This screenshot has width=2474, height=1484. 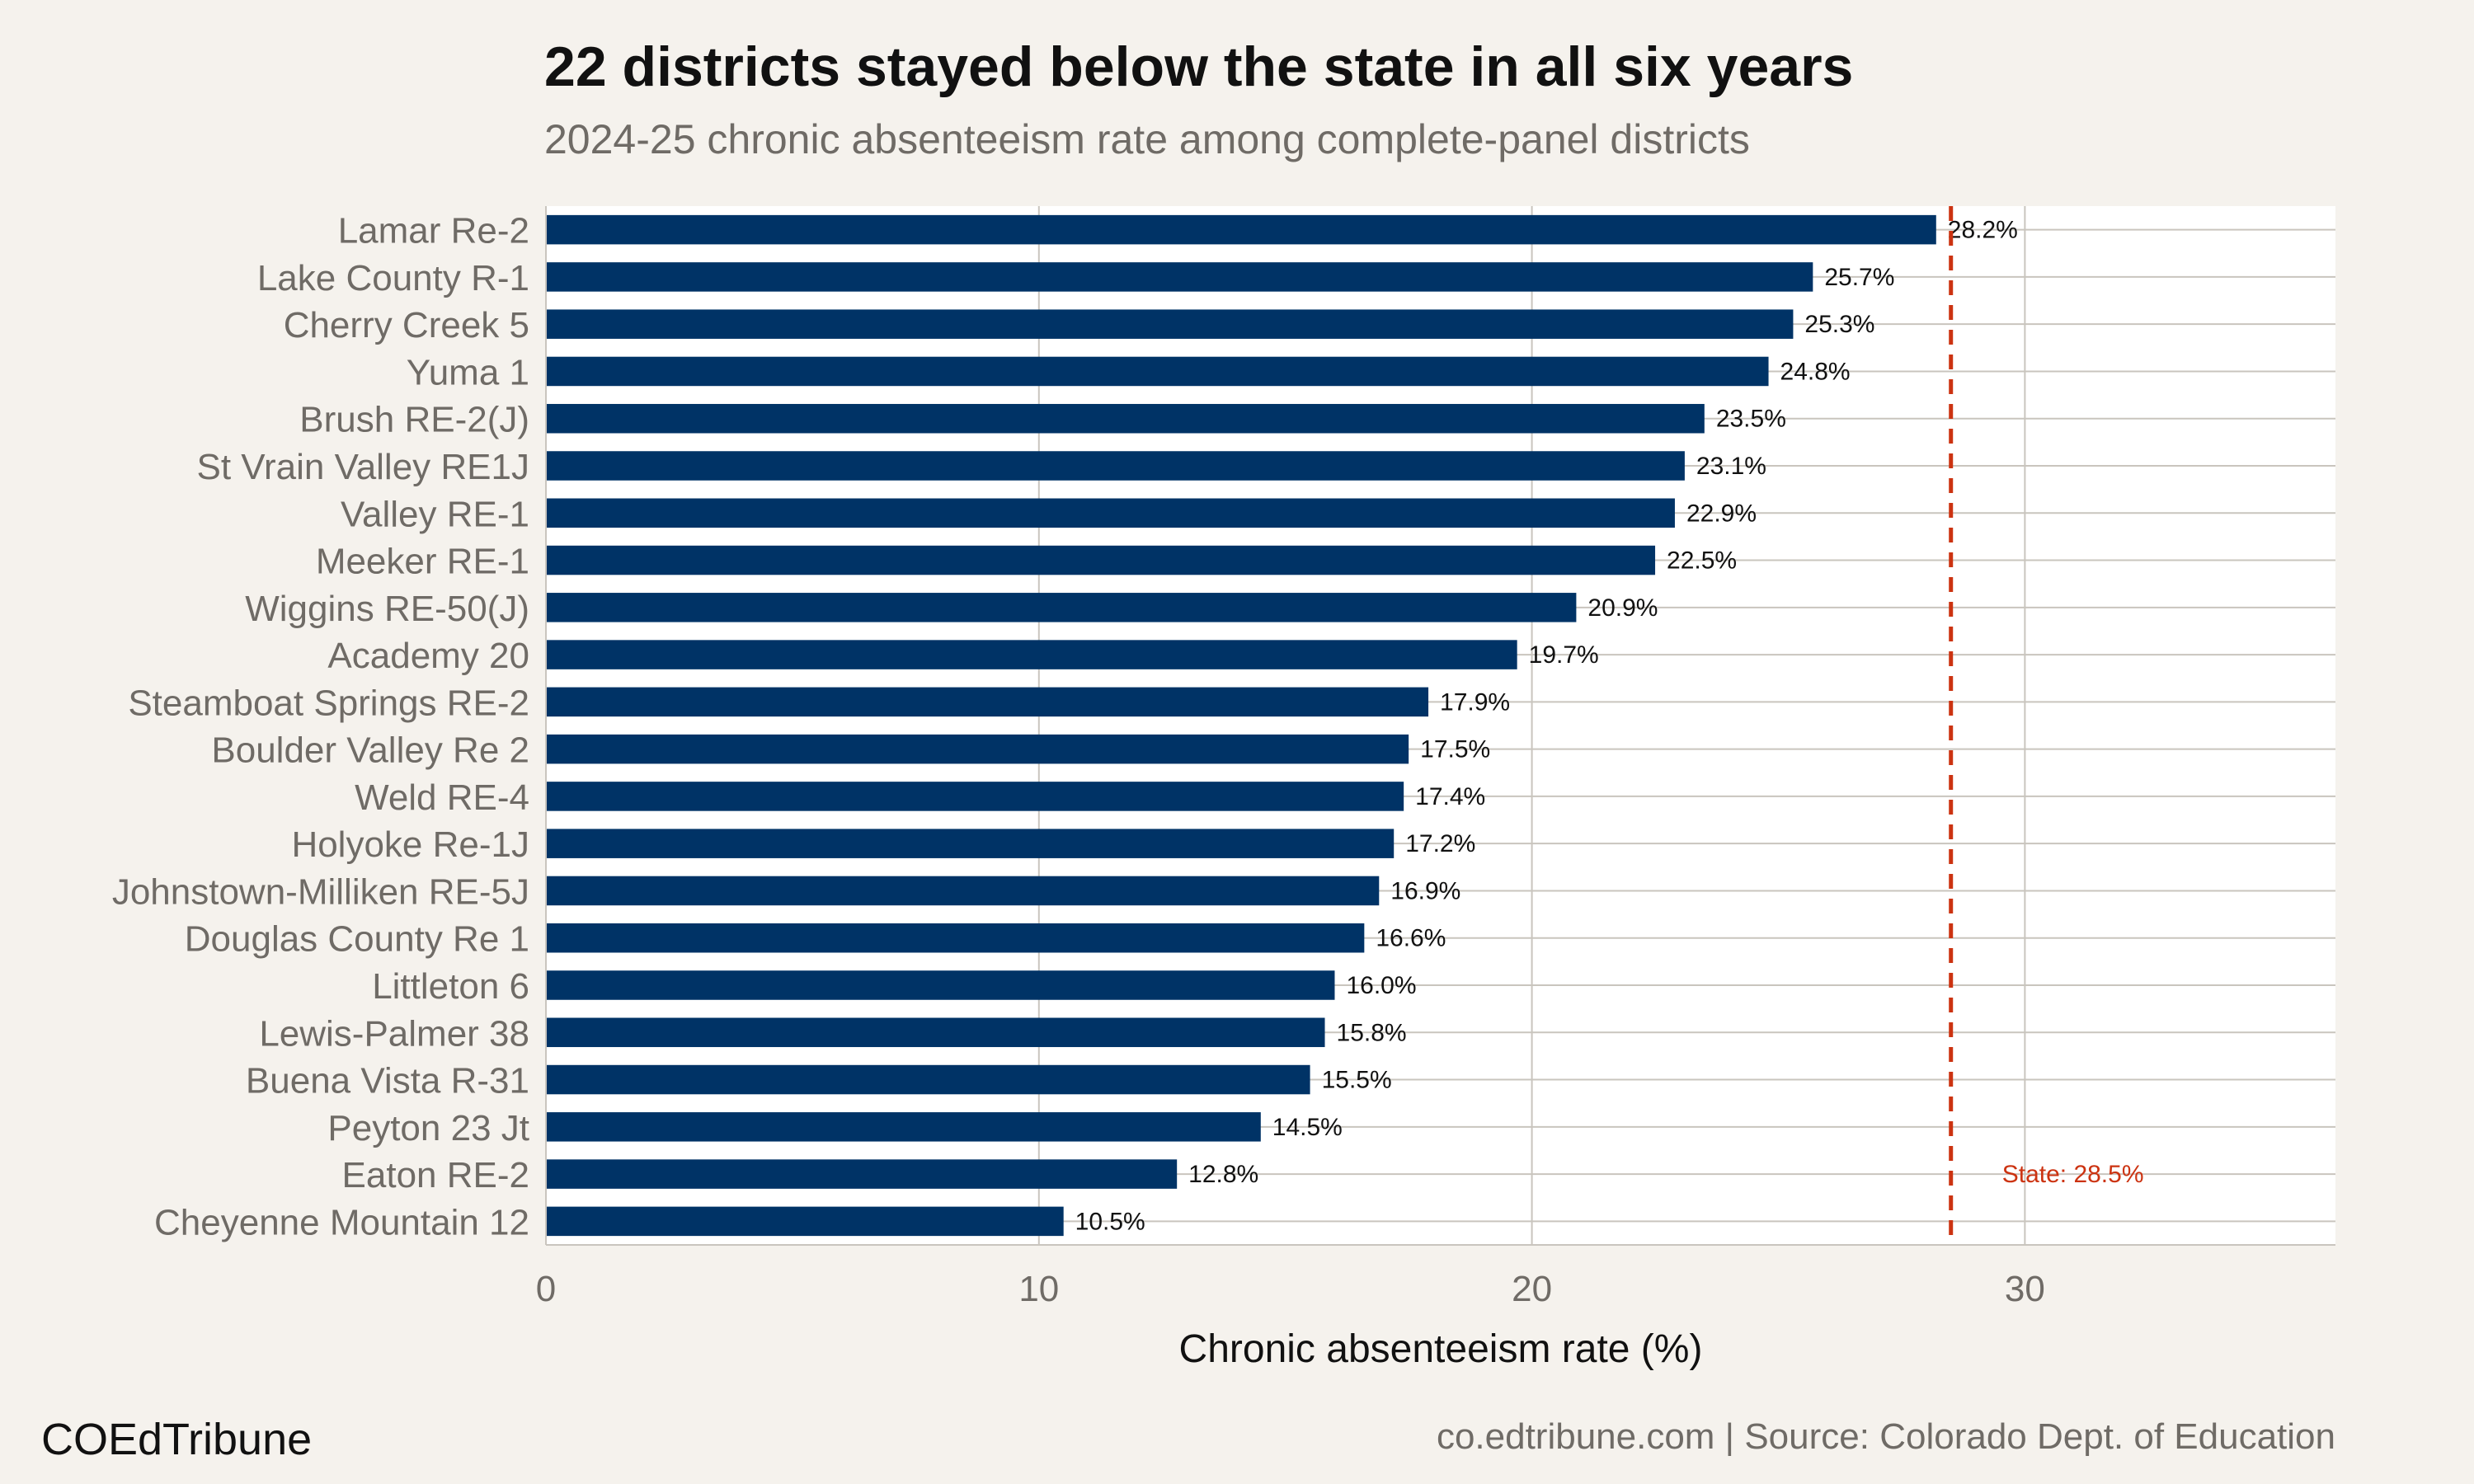 I want to click on category-label: Boulder Valley Re 2, so click(x=370, y=750).